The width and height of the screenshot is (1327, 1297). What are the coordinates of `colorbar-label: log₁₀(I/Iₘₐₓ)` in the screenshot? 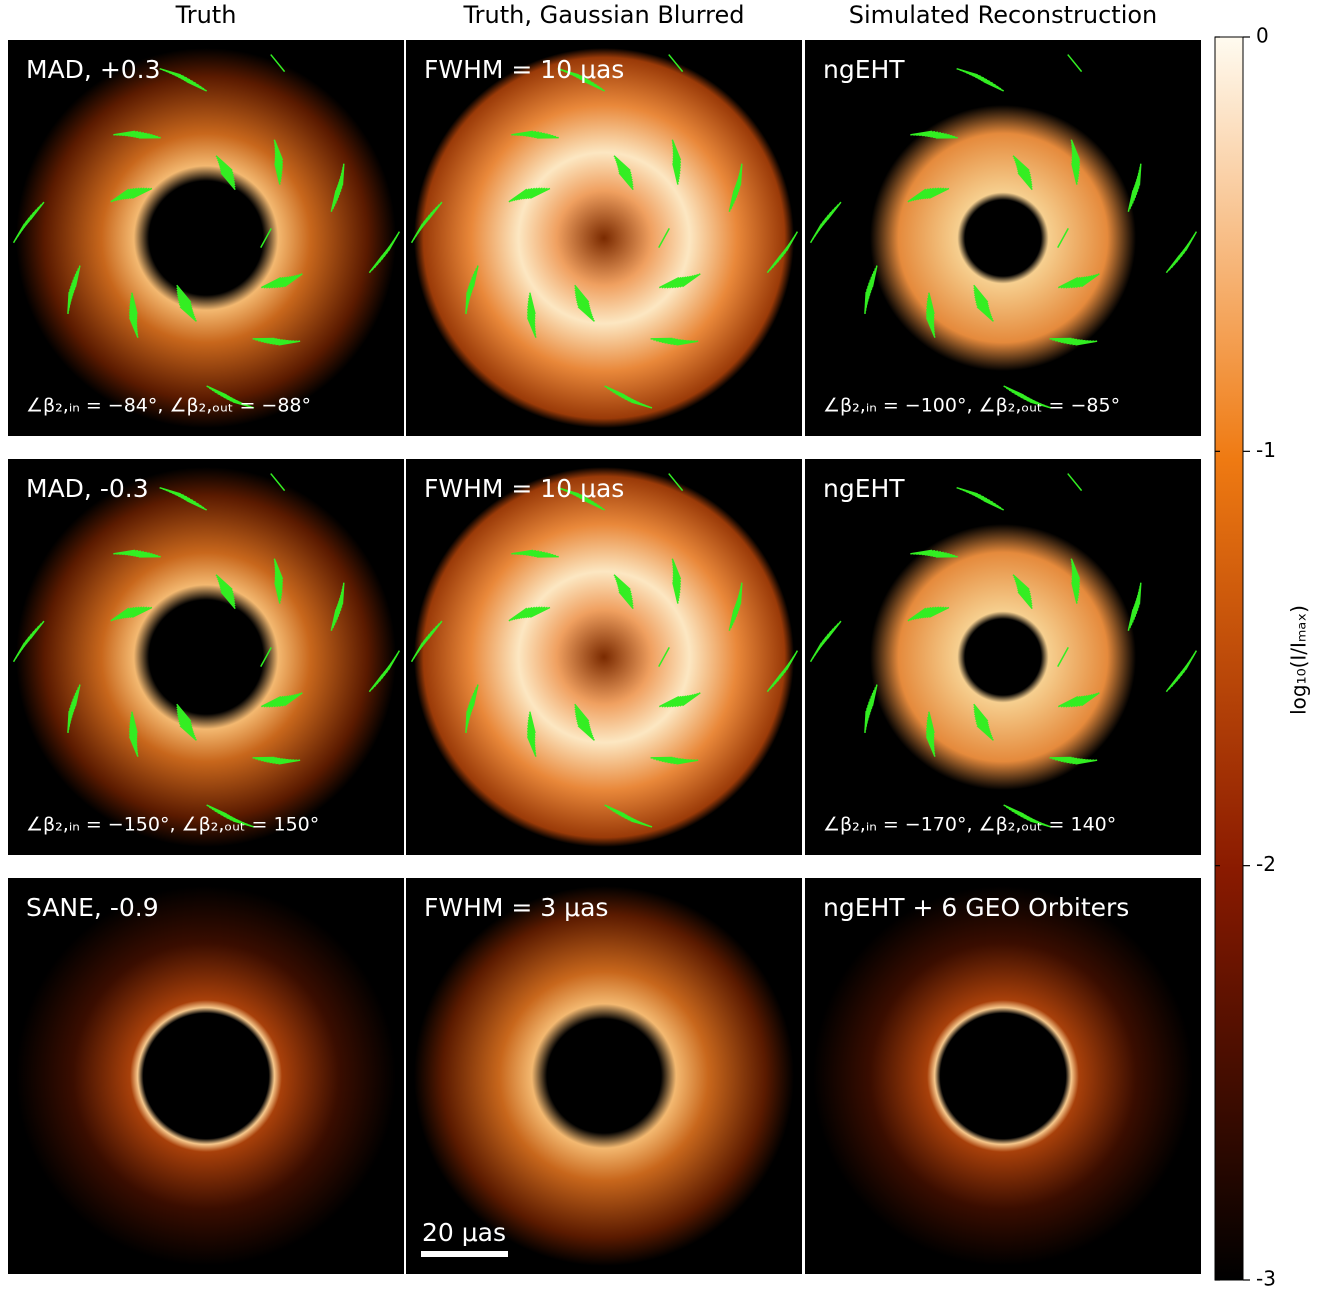 It's located at (1299, 660).